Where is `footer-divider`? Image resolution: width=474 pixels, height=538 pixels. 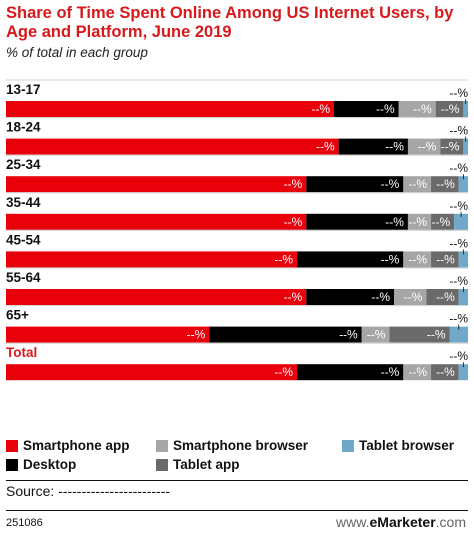
footer-divider is located at coordinates (237, 510).